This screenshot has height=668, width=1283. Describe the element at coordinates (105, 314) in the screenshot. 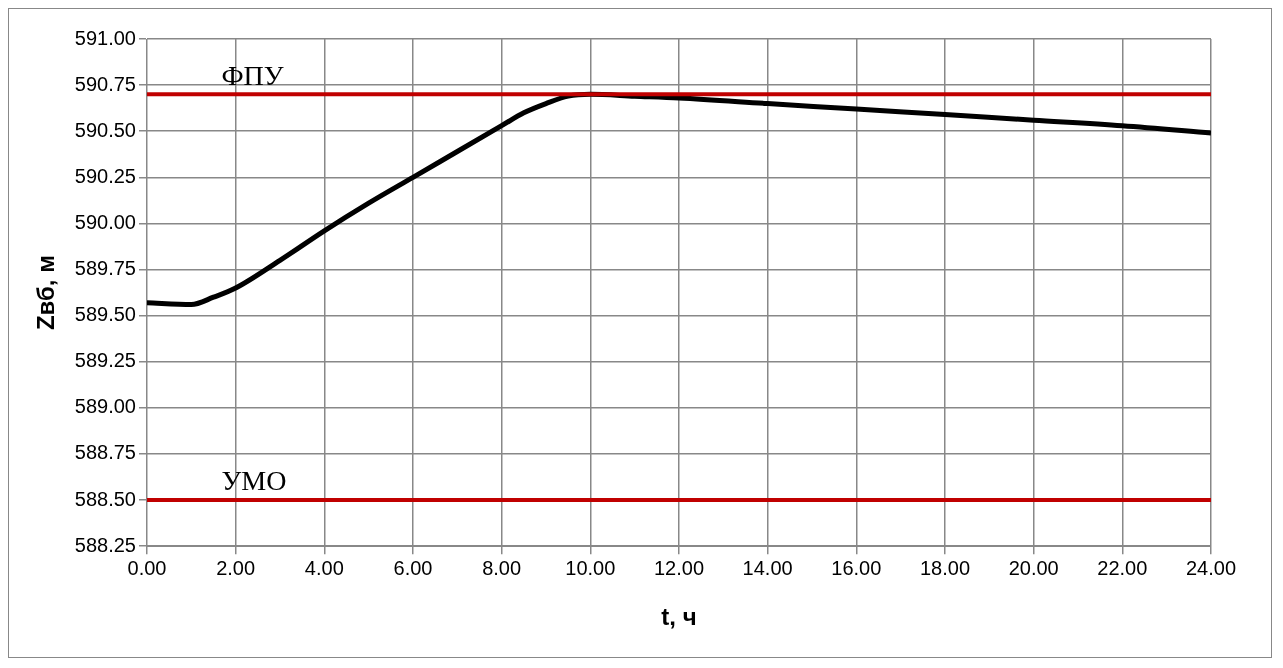

I see `y-tick-label: 589.50` at that location.